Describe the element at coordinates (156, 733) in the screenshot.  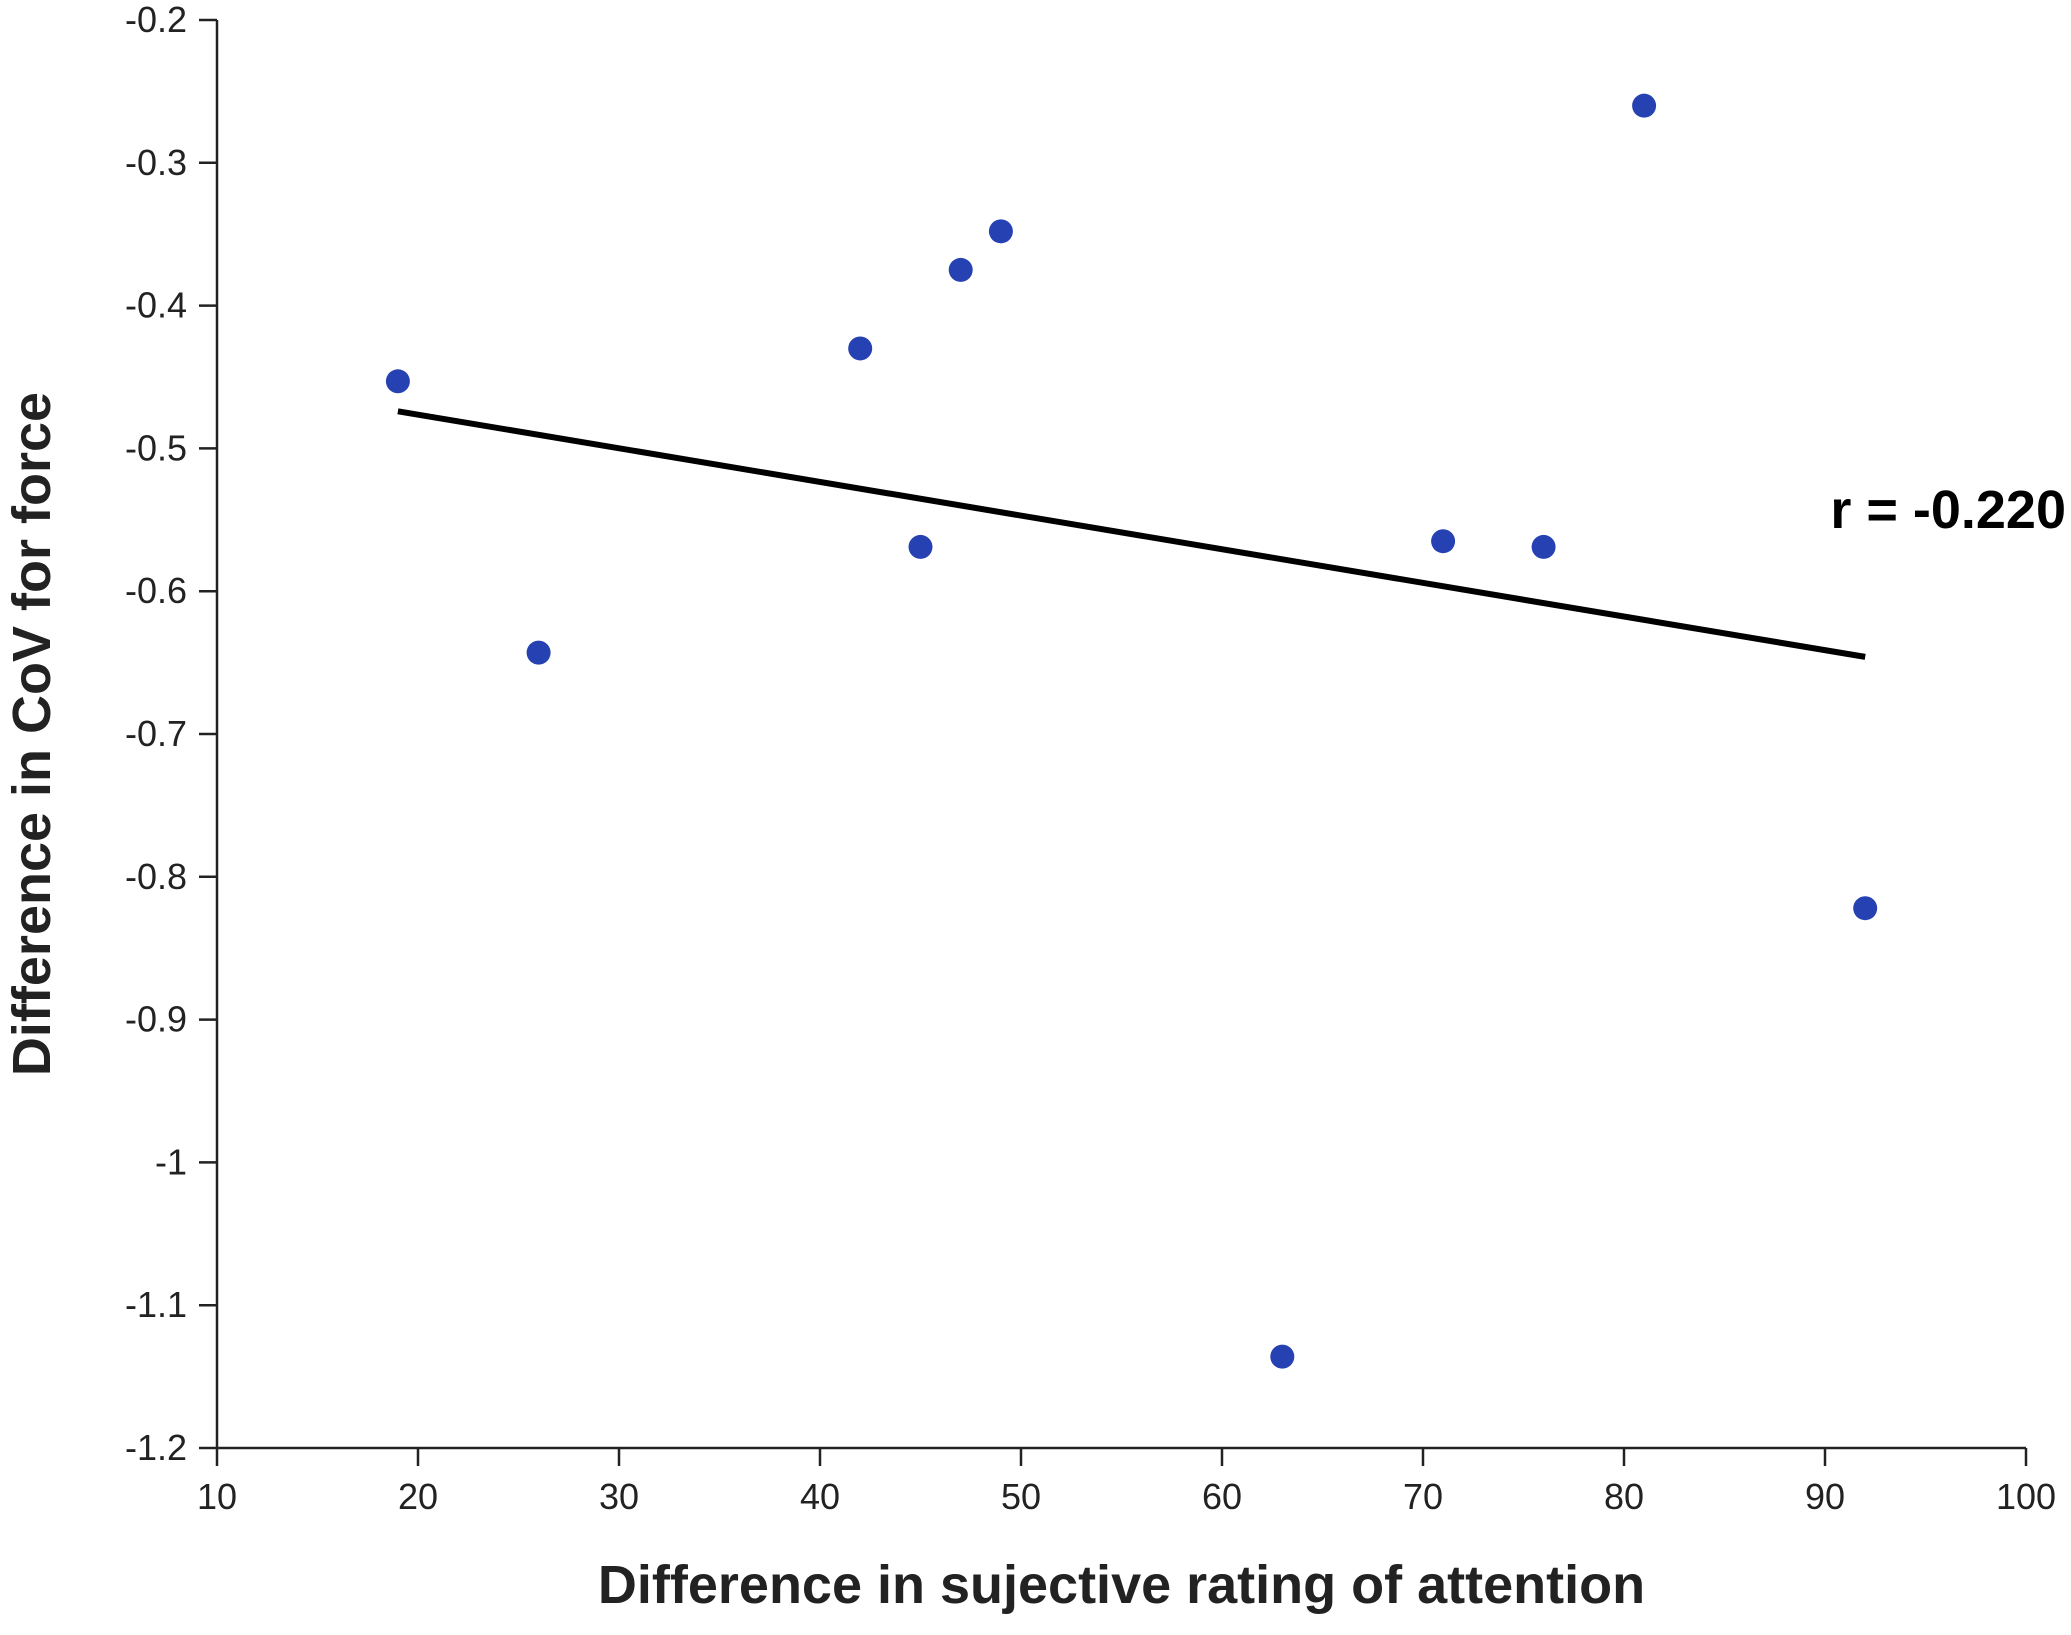
I see `y-tick-label: -0.7` at that location.